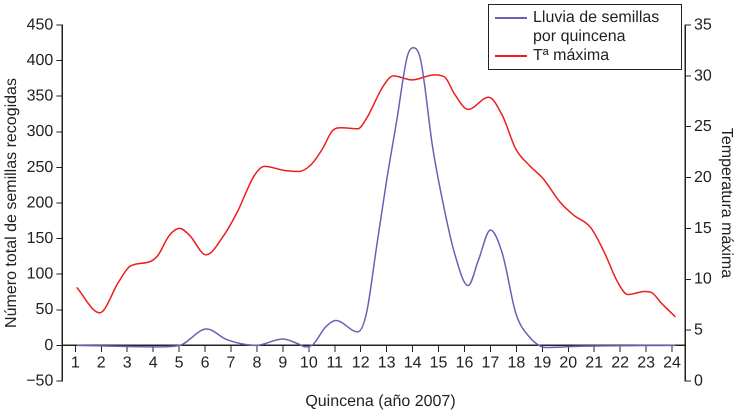 The width and height of the screenshot is (746, 416). I want to click on x-tick-label: 10, so click(309, 363).